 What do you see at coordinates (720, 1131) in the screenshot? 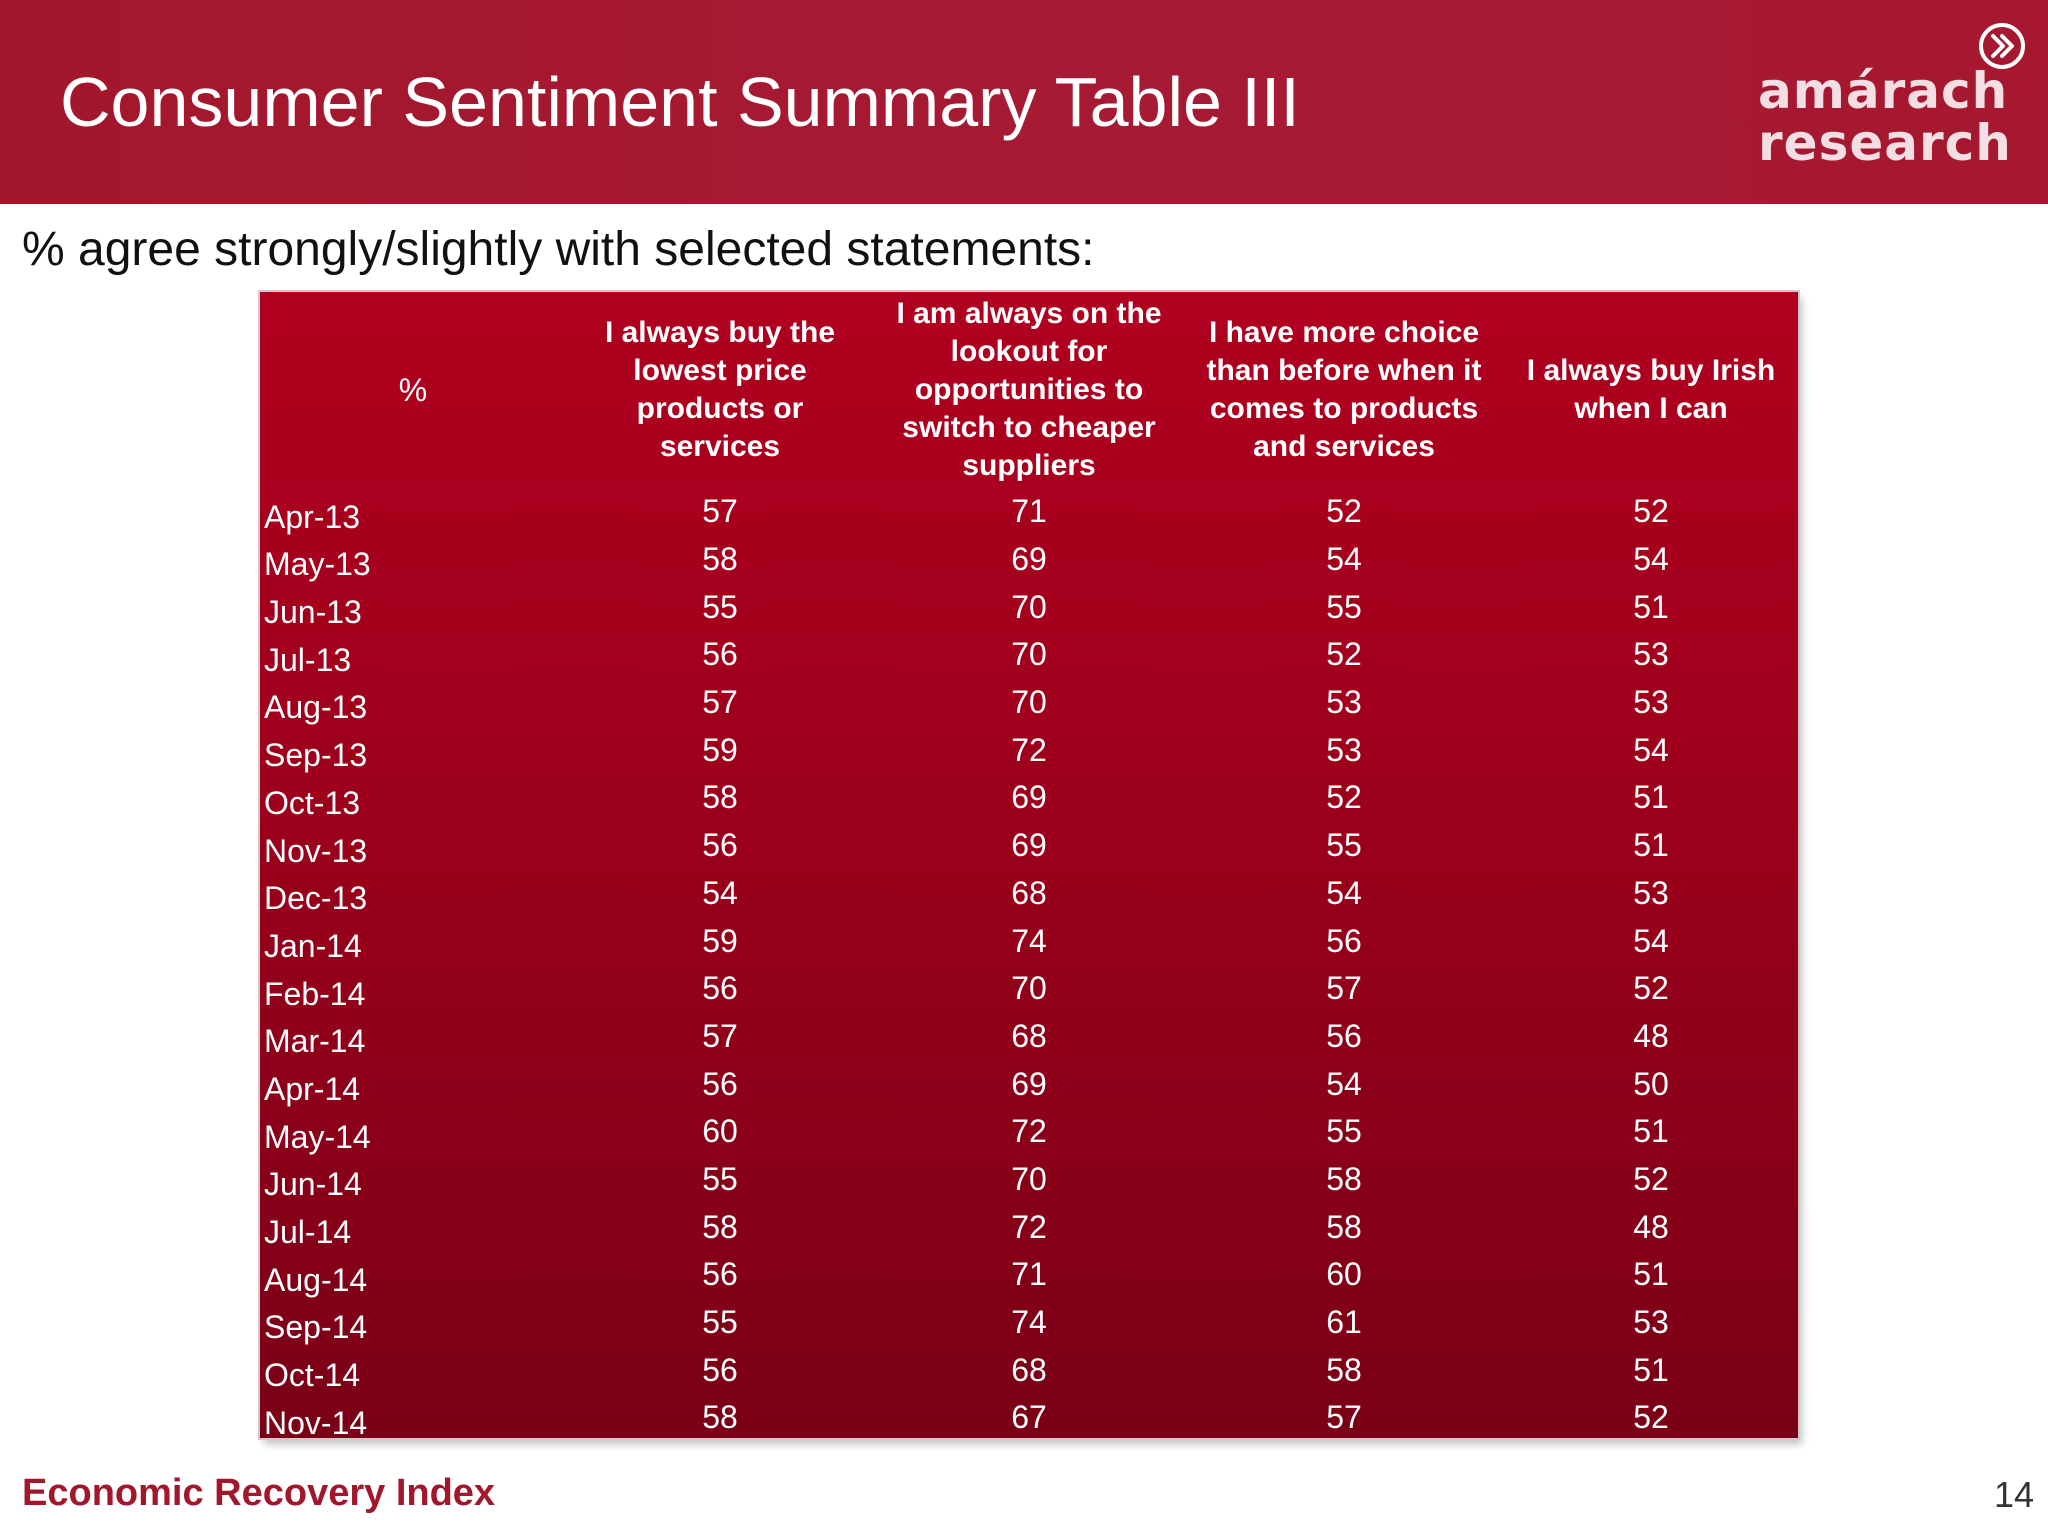
I see `table-cell-value: 60` at bounding box center [720, 1131].